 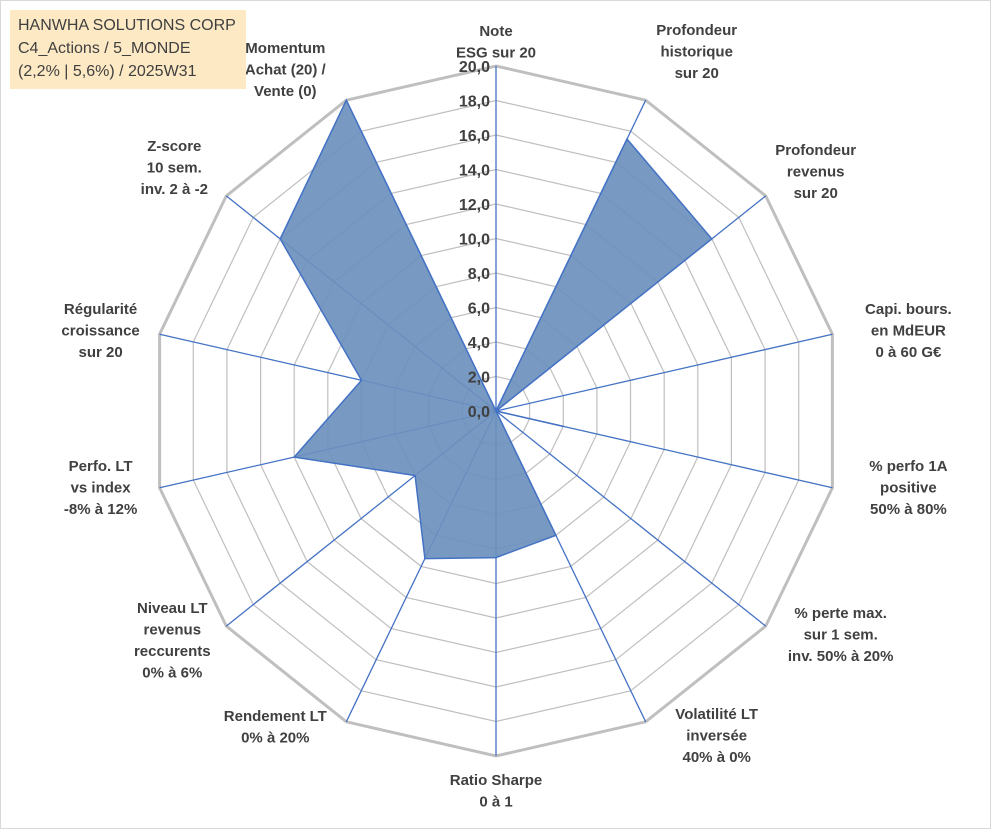 What do you see at coordinates (275, 737) in the screenshot?
I see `axis-label-line: 0% à 20%` at bounding box center [275, 737].